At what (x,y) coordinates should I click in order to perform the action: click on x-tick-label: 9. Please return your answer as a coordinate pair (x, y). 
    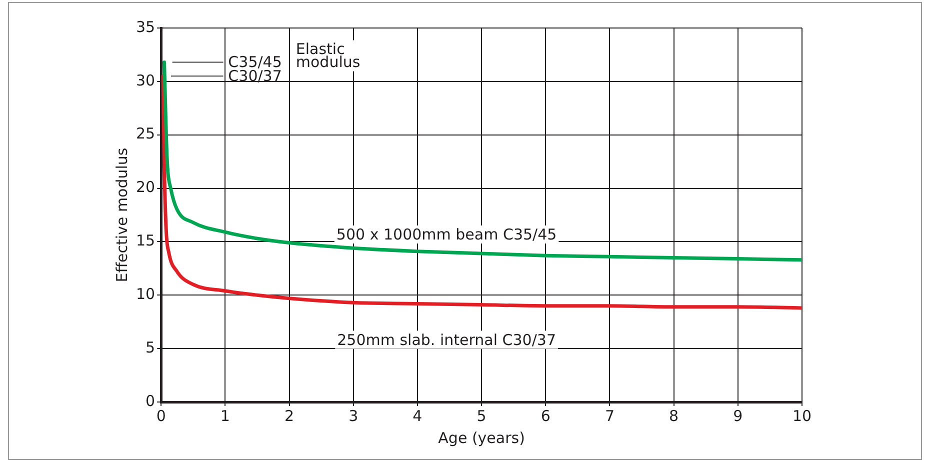
    Looking at the image, I should click on (738, 415).